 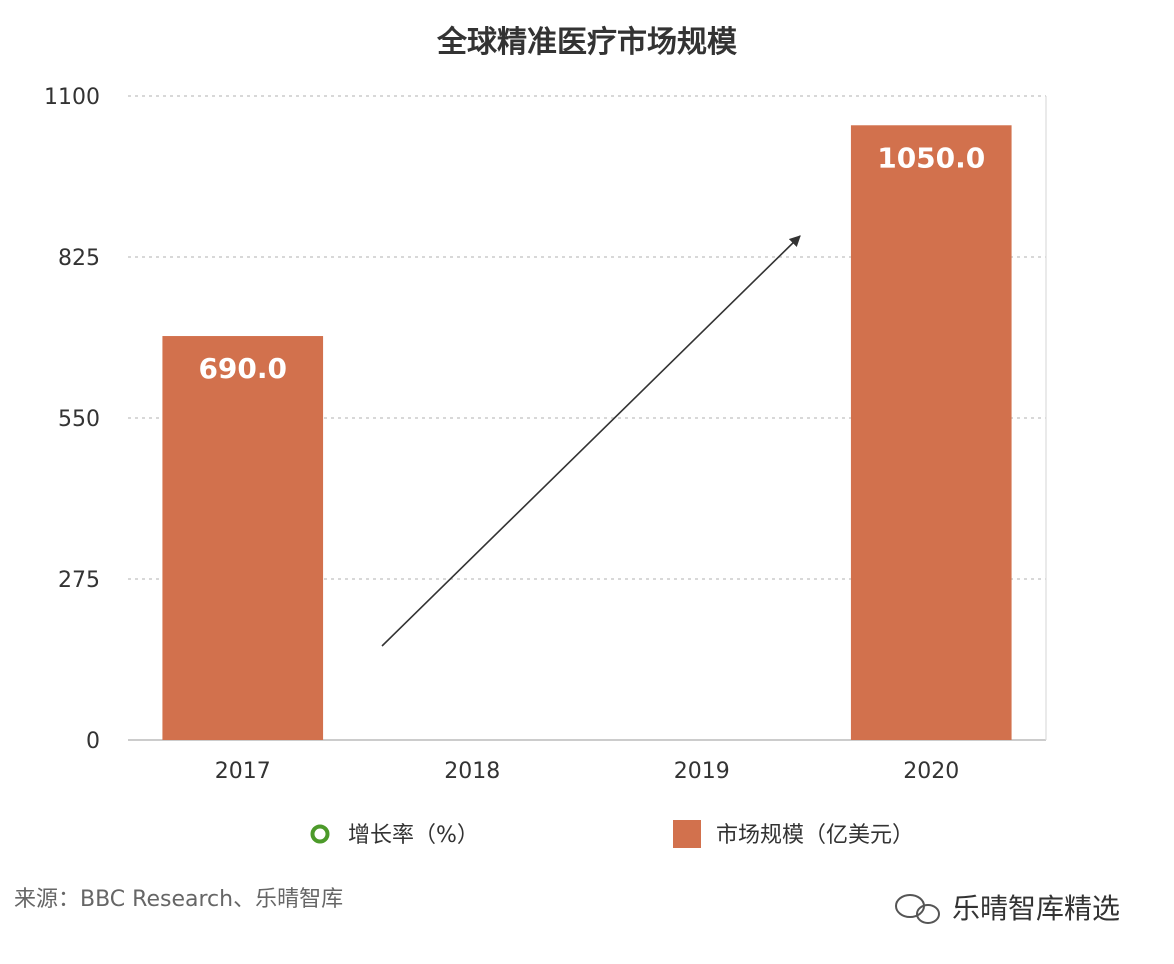 What do you see at coordinates (612, 834) in the screenshot?
I see `legend: 增长率（%） 市场规模（亿美元）` at bounding box center [612, 834].